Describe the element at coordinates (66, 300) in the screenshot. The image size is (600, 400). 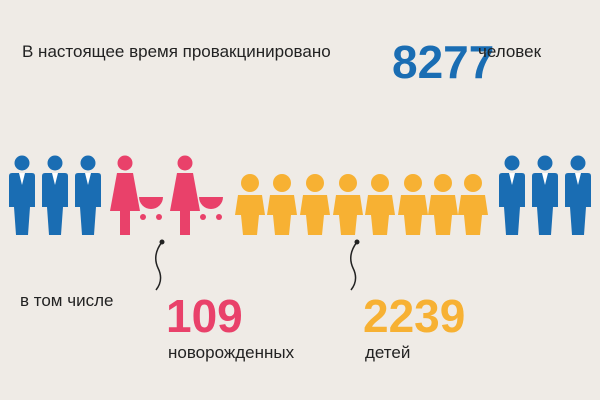
I see `details-intro: в том числе` at that location.